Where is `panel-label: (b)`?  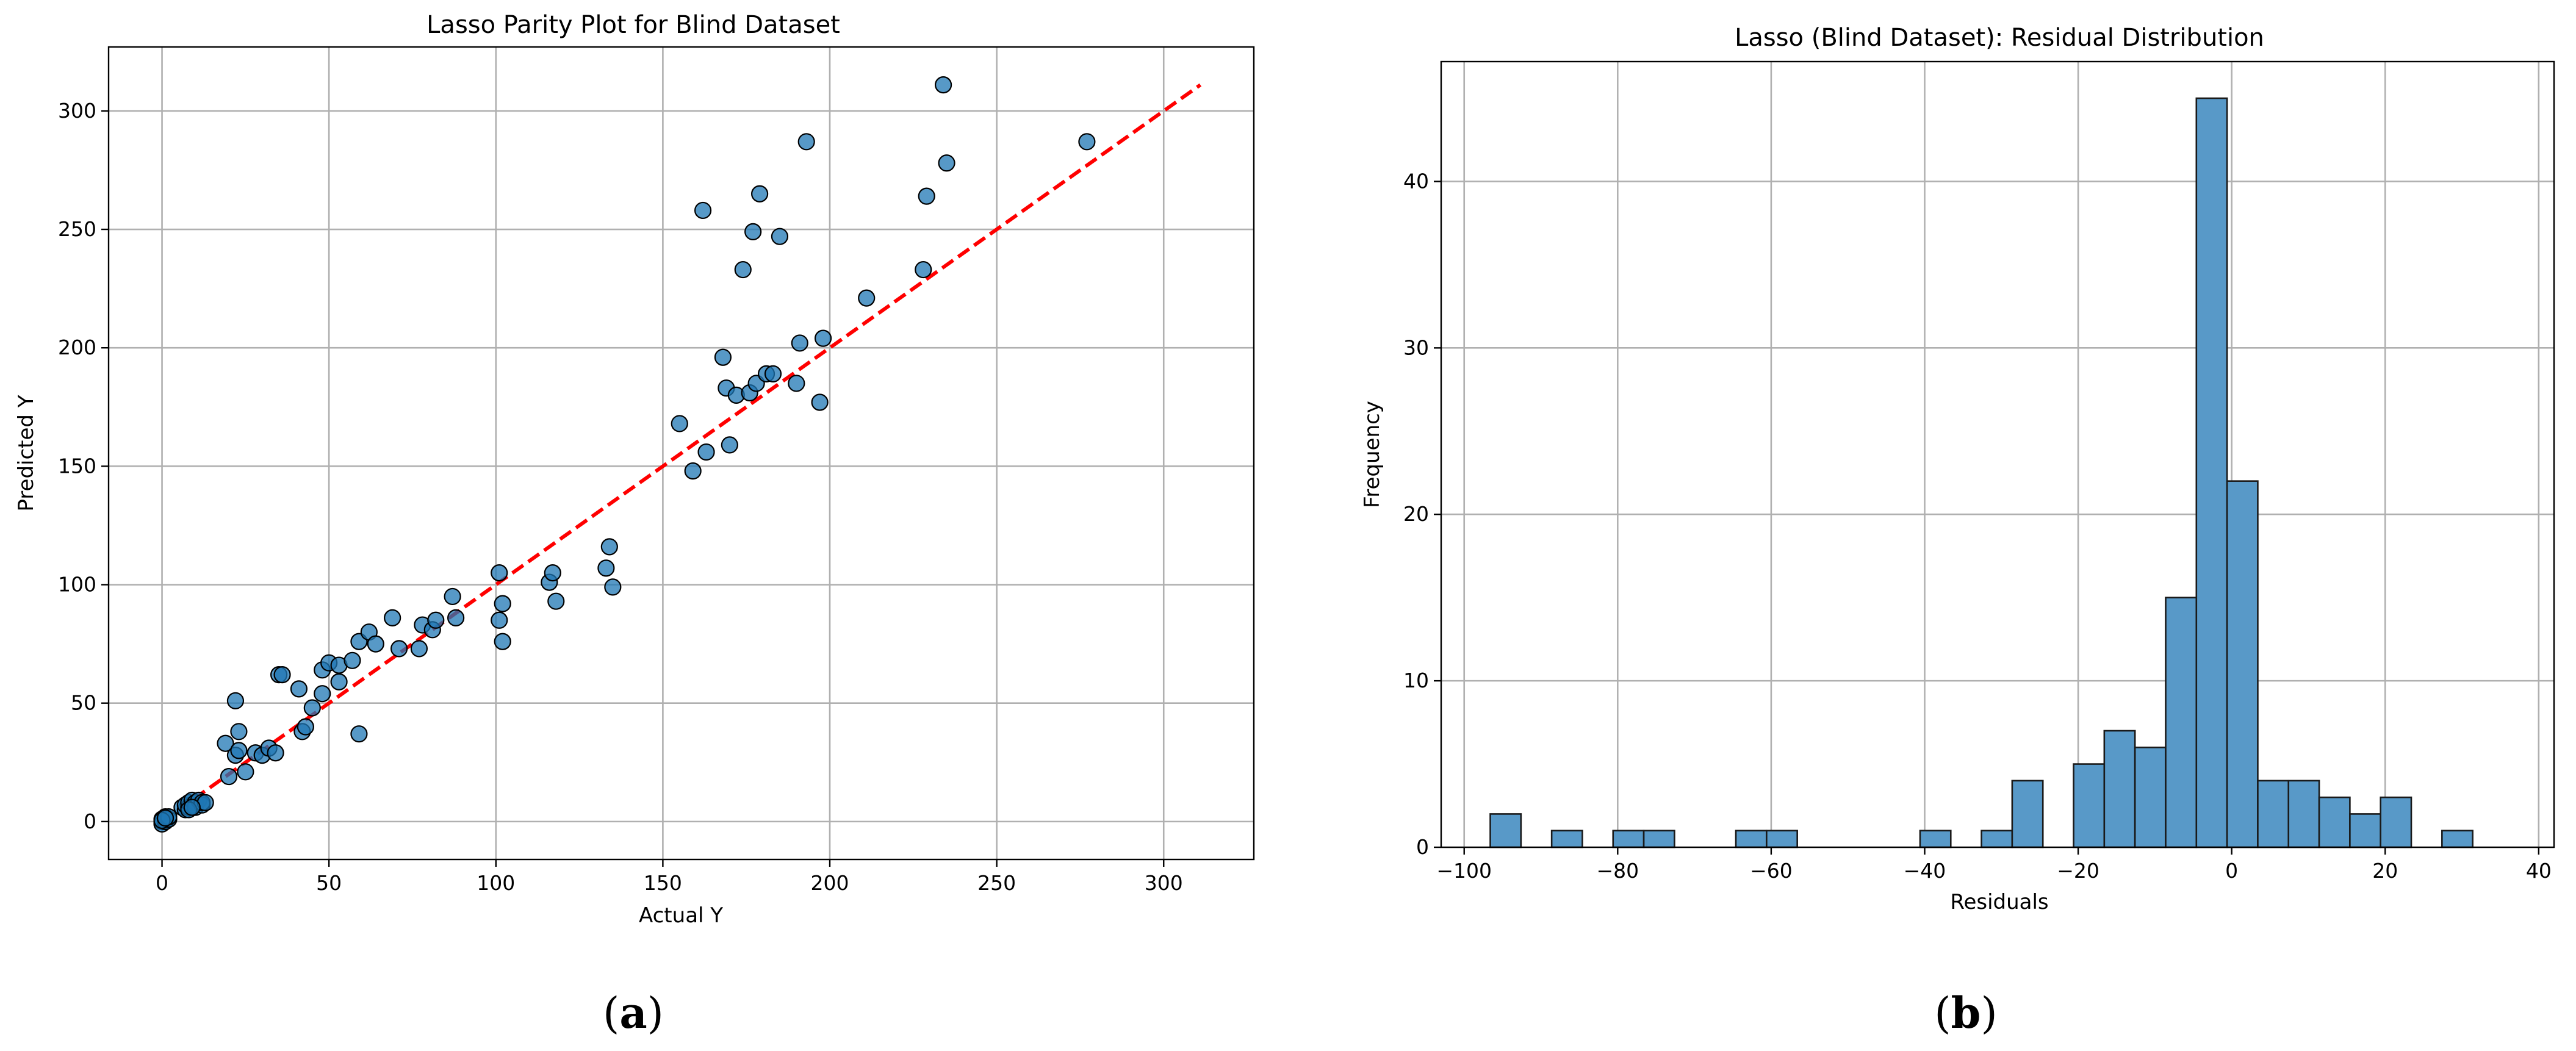
panel-label: (b) is located at coordinates (1966, 1013).